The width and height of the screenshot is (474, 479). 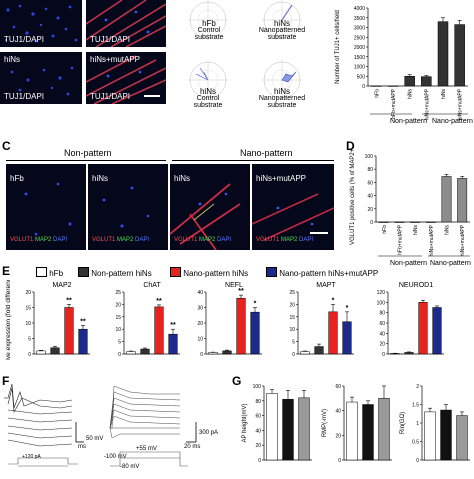 I want to click on panel-c-image-1-label: hFb, so click(x=17, y=178).